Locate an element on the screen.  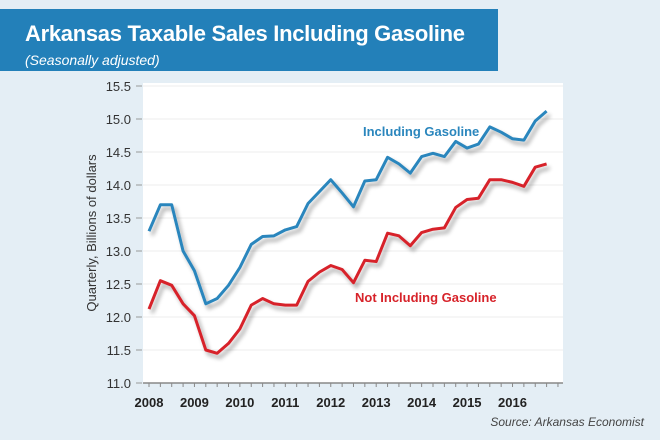
x-tick-label: 2009 is located at coordinates (194, 402).